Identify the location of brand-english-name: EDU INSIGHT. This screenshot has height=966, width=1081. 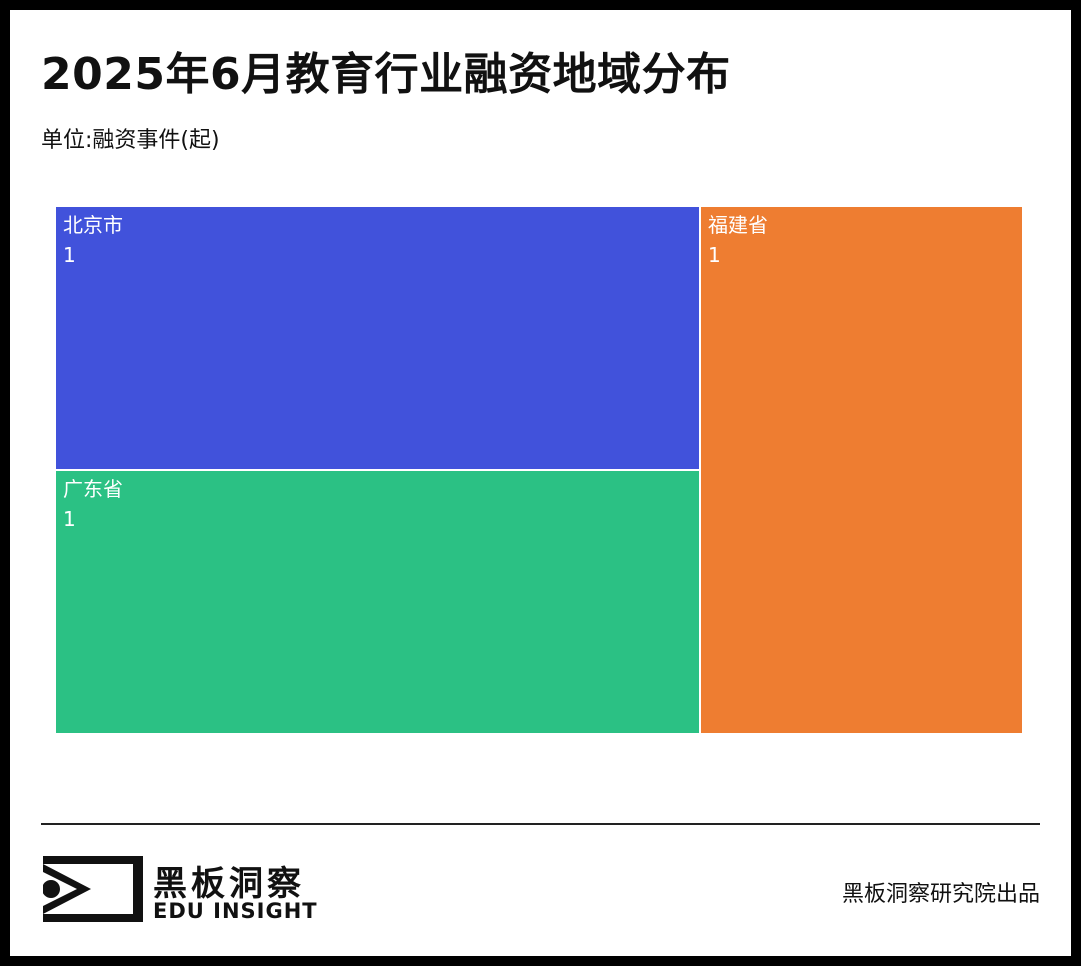
(235, 911).